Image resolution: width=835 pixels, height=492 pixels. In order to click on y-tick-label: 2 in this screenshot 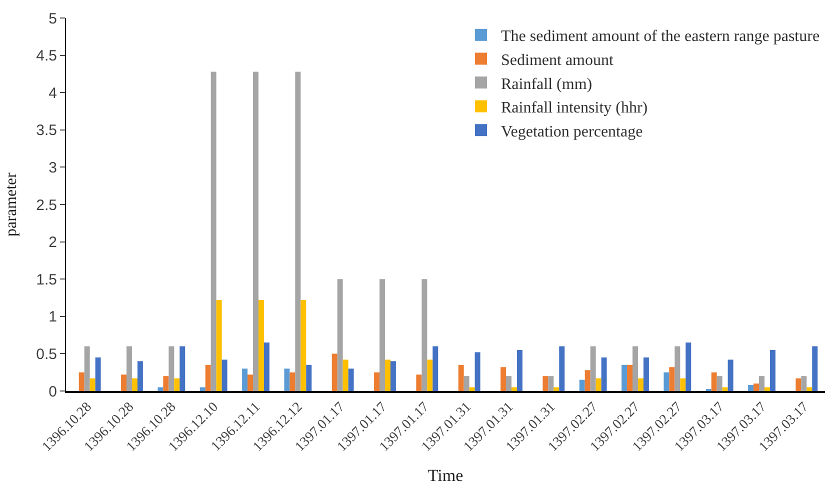, I will do `click(52, 243)`.